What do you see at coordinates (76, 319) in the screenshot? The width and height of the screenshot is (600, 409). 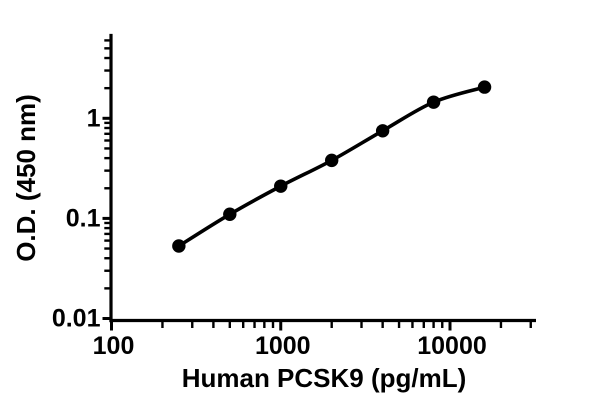 I see `y-tick-label: 0.01` at bounding box center [76, 319].